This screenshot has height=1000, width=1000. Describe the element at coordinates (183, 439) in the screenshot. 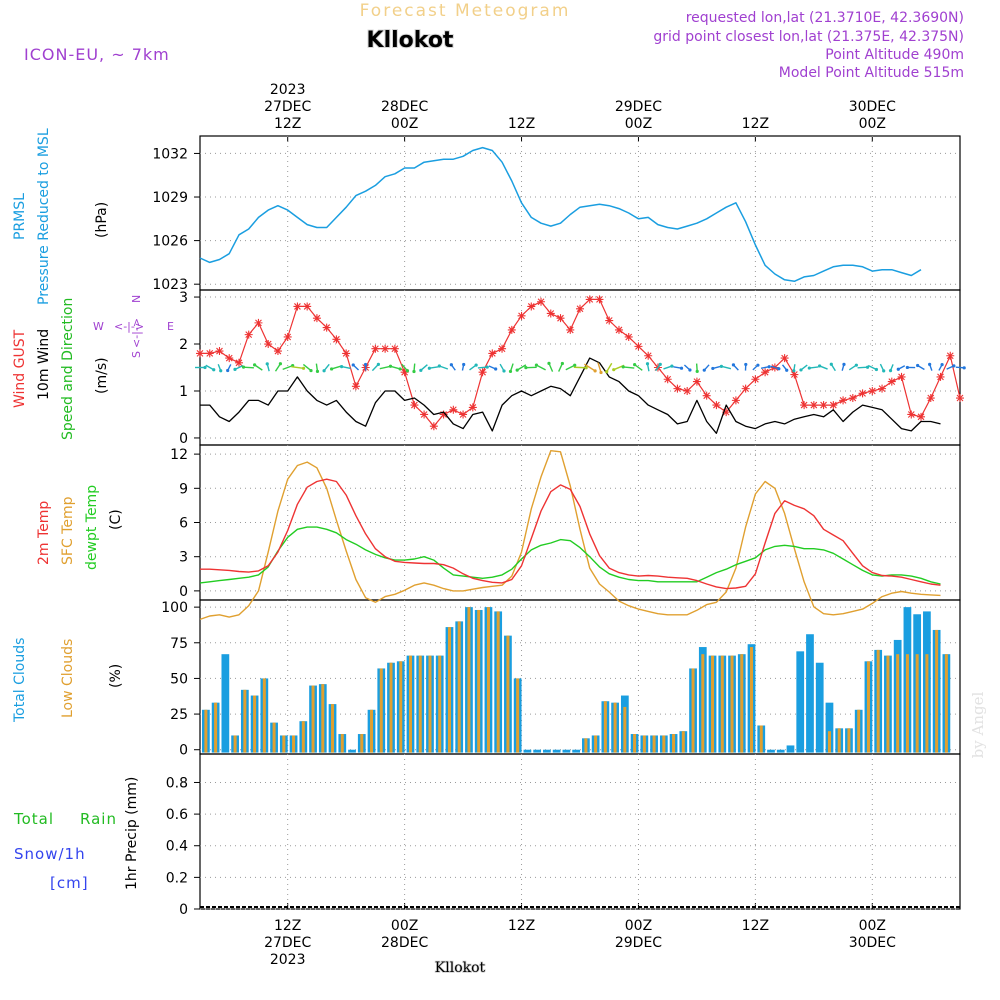

I see `wind-tick-label: 0` at that location.